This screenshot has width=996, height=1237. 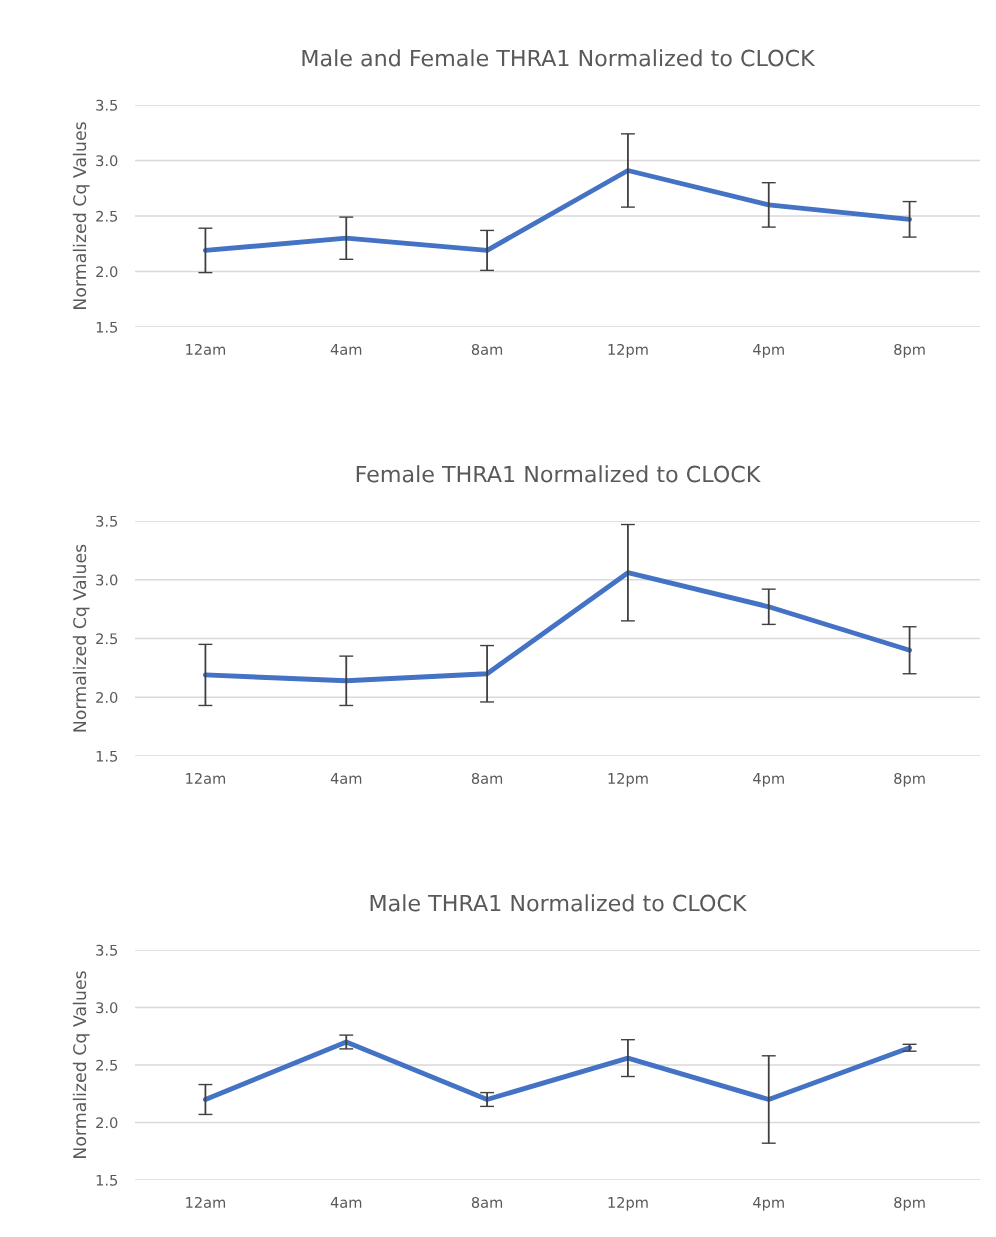 What do you see at coordinates (558, 474) in the screenshot?
I see `chart-title: Female THRA1 Normalized to CLOCK` at bounding box center [558, 474].